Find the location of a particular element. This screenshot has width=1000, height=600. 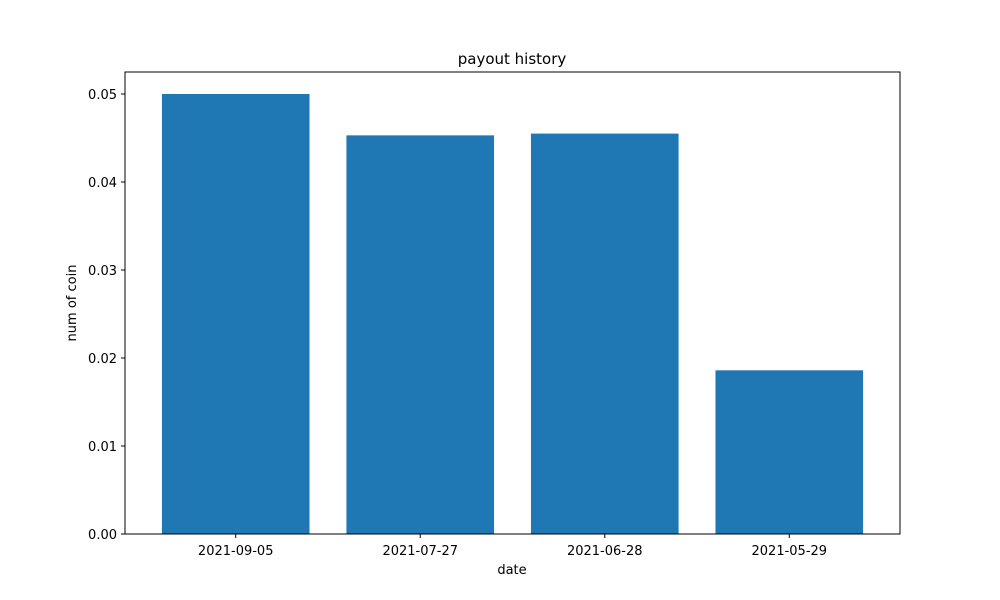

y-tick-label: 0.05 is located at coordinates (102, 95).